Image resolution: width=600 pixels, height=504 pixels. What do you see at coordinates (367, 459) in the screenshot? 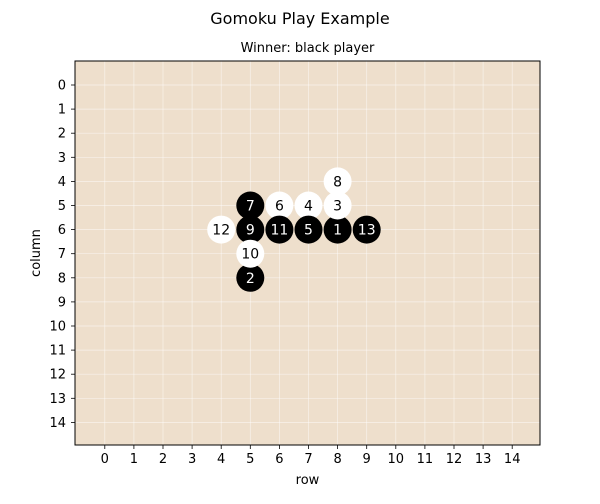
I see `x-tick-label: 9` at bounding box center [367, 459].